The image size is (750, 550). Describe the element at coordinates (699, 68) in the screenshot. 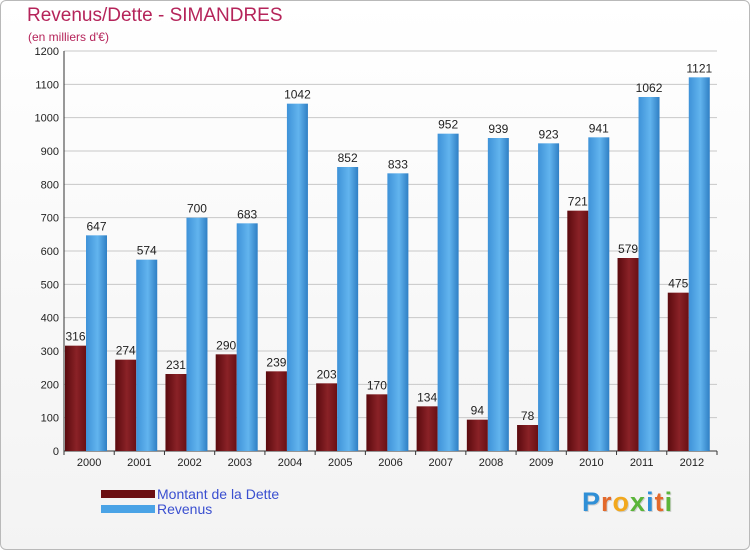

I see `value-label-revenus: 1121` at that location.